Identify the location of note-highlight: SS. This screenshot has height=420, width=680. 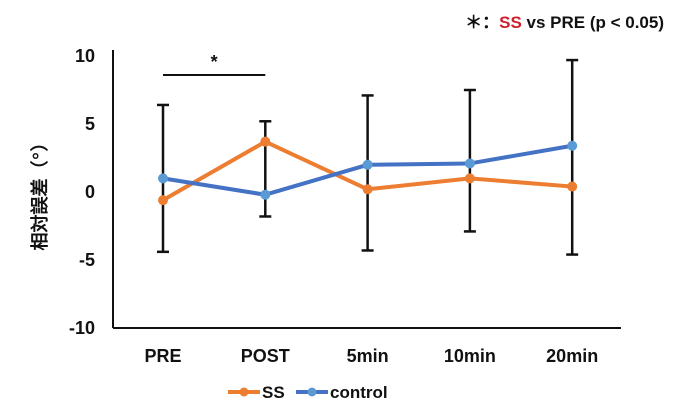
(510, 22).